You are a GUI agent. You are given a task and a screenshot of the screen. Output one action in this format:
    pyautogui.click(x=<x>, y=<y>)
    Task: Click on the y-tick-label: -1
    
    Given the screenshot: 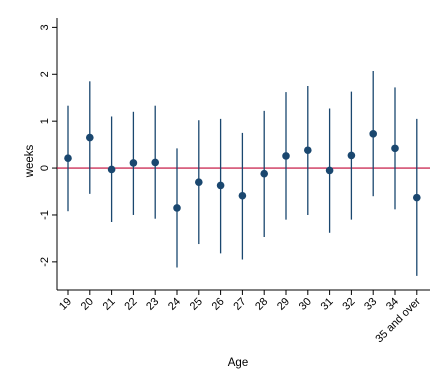 What is the action you would take?
    pyautogui.click(x=45, y=215)
    